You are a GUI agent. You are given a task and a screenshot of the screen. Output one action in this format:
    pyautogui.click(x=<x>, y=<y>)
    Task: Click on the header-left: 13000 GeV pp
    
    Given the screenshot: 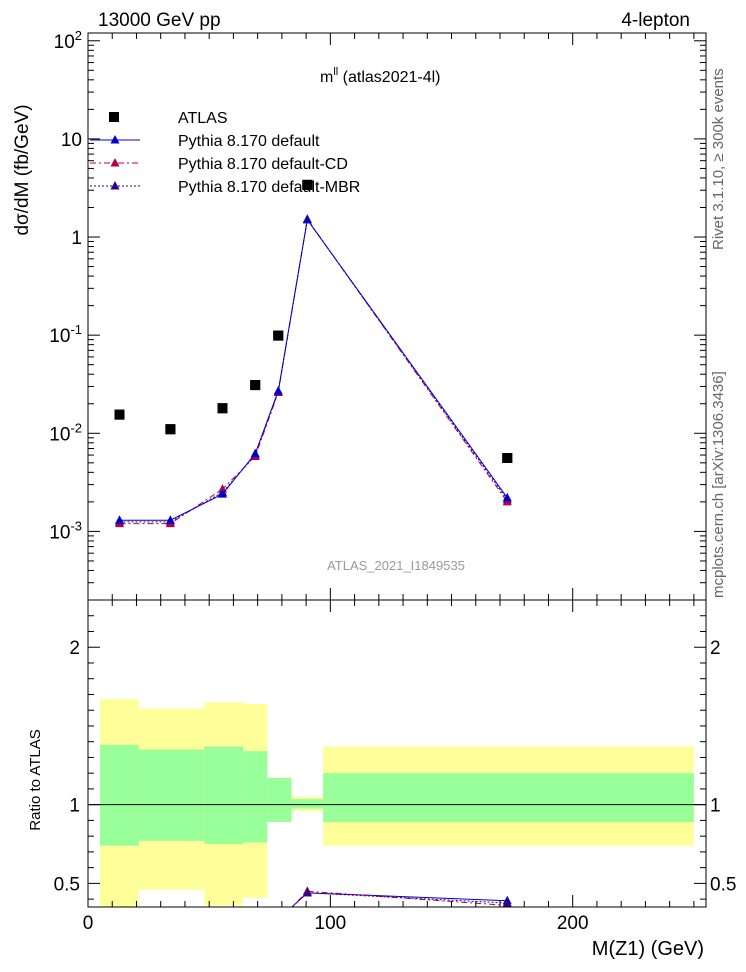 What is the action you would take?
    pyautogui.click(x=159, y=20)
    